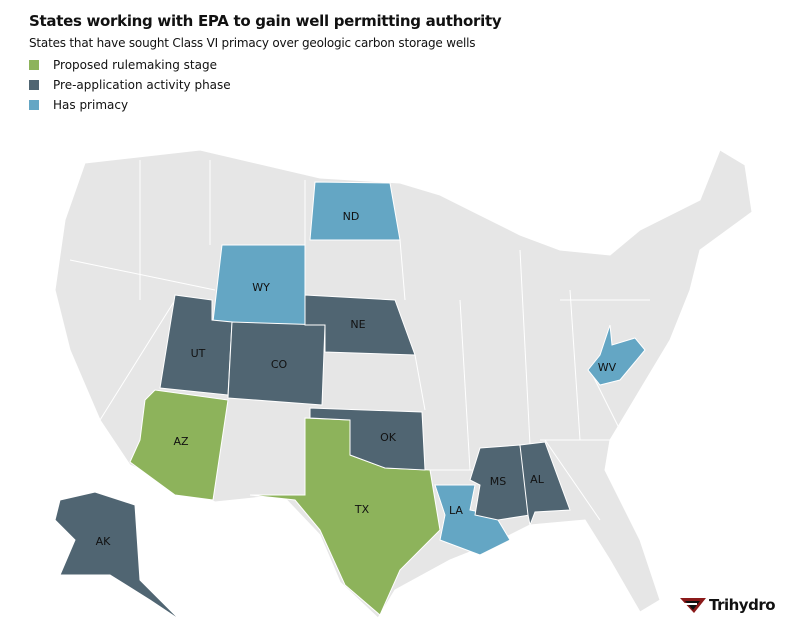  I want to click on state-az, so click(179, 445).